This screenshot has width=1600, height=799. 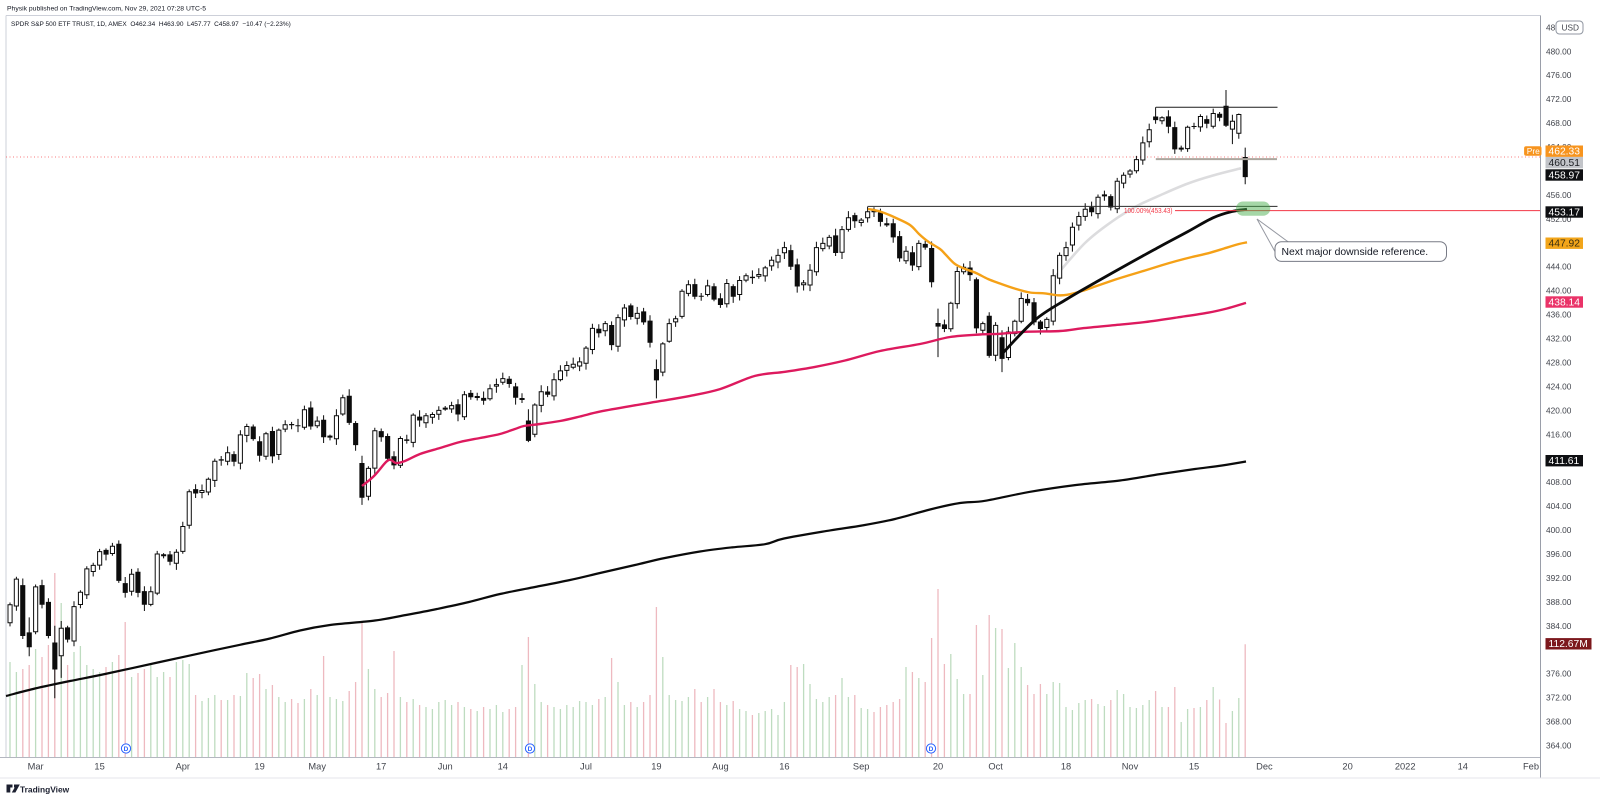 I want to click on svg-text: 440.00, so click(x=1559, y=291).